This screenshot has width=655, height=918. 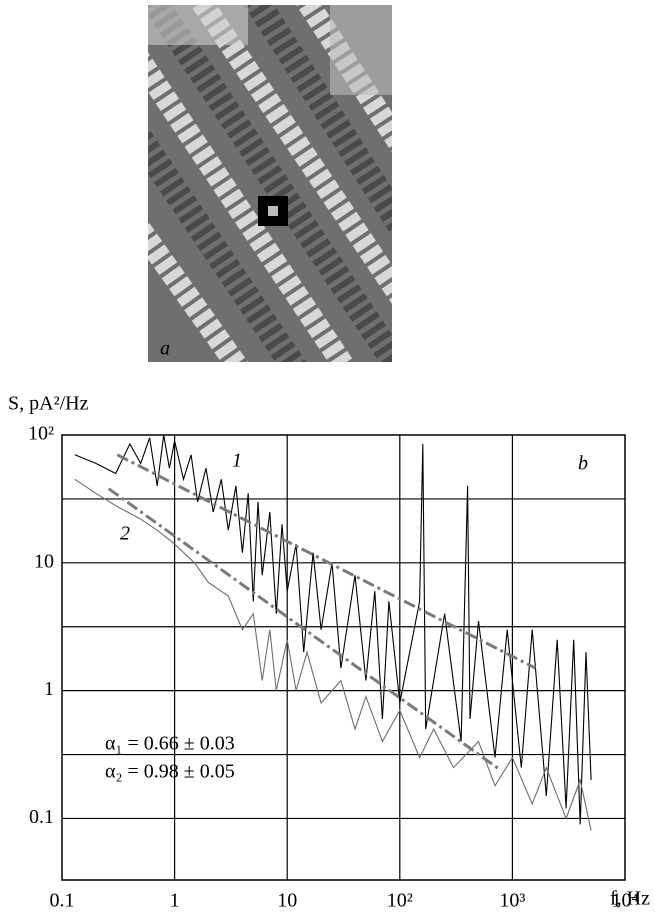 I want to click on x-tick-label: 1, so click(x=175, y=901).